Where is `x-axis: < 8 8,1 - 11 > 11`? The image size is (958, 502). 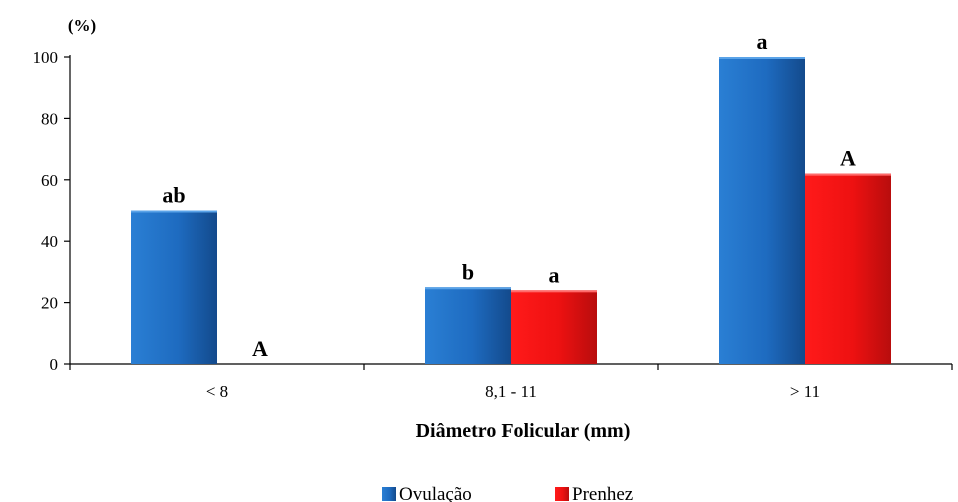 x-axis: < 8 8,1 - 11 > 11 is located at coordinates (511, 382).